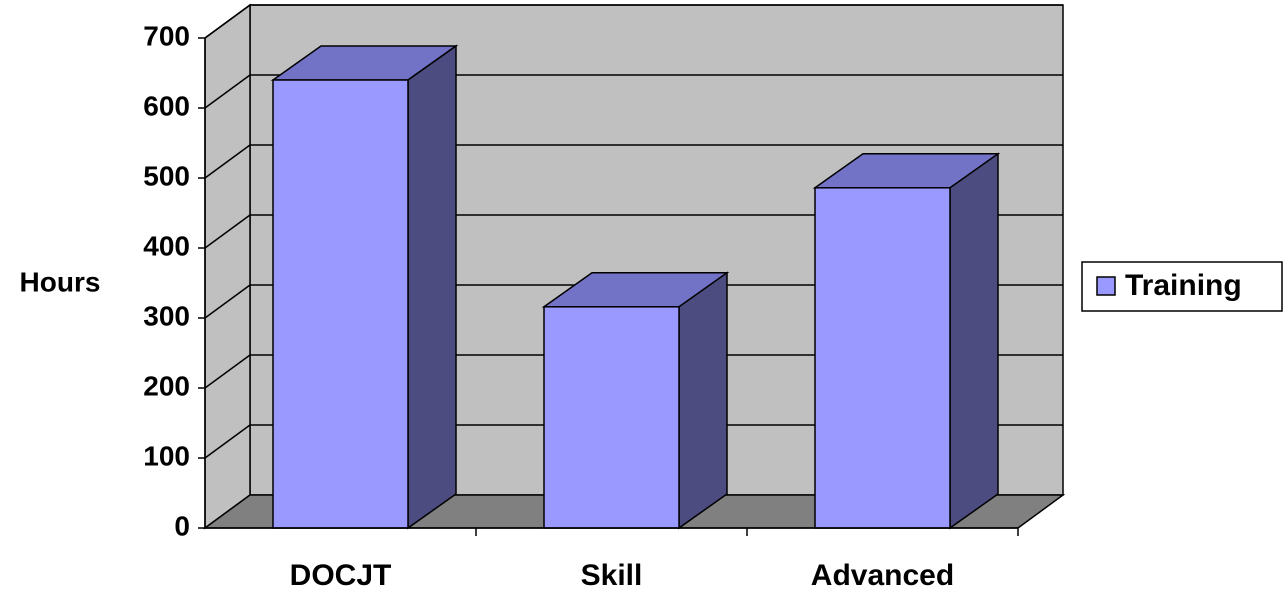  I want to click on y-tick-label: 200, so click(166, 385).